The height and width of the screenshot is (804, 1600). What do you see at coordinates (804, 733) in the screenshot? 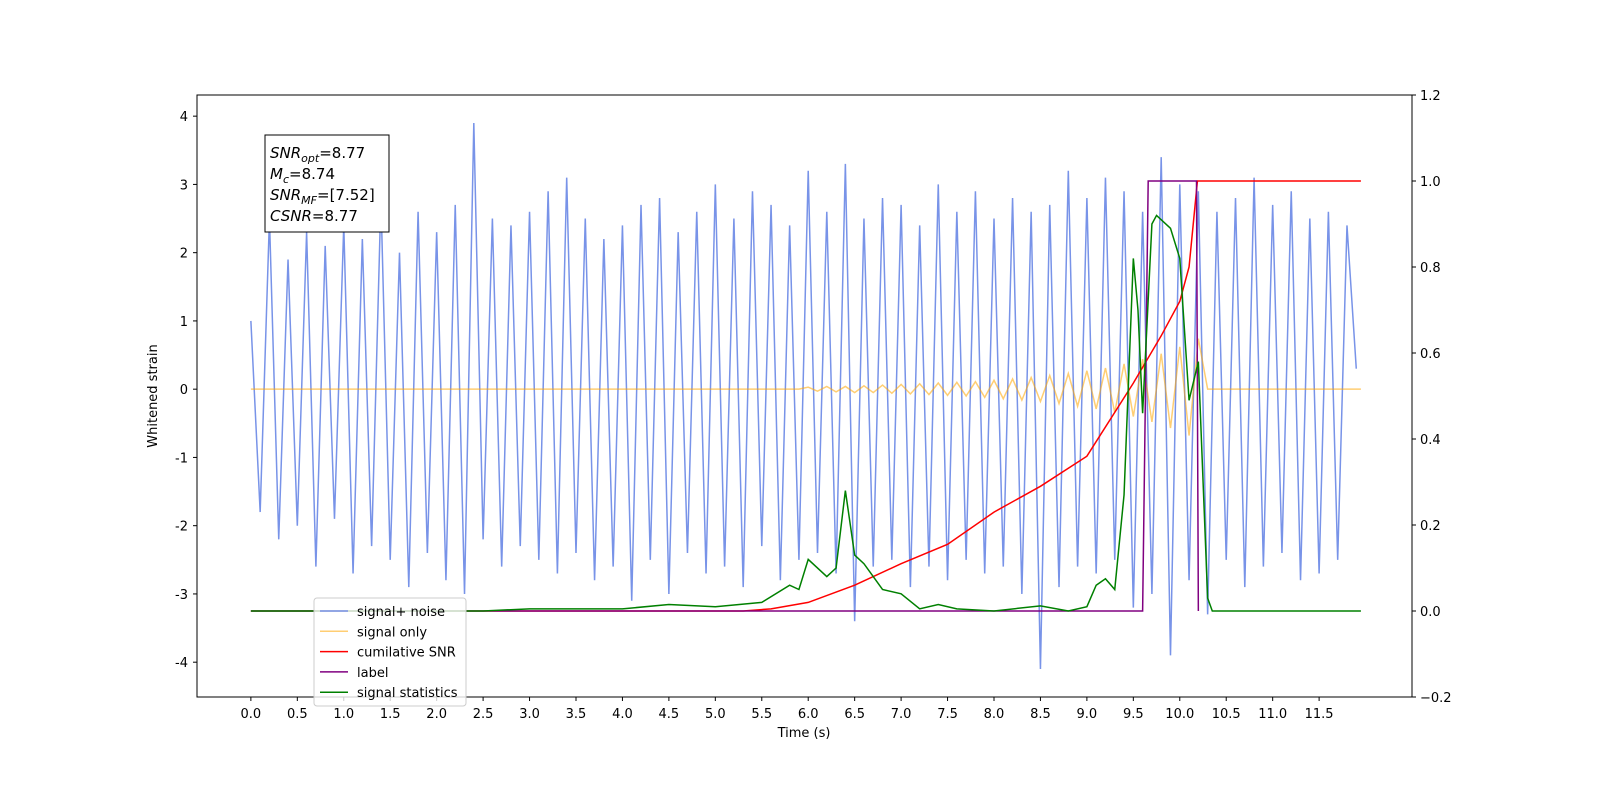
I see `x-axis-label: Time (s)` at bounding box center [804, 733].